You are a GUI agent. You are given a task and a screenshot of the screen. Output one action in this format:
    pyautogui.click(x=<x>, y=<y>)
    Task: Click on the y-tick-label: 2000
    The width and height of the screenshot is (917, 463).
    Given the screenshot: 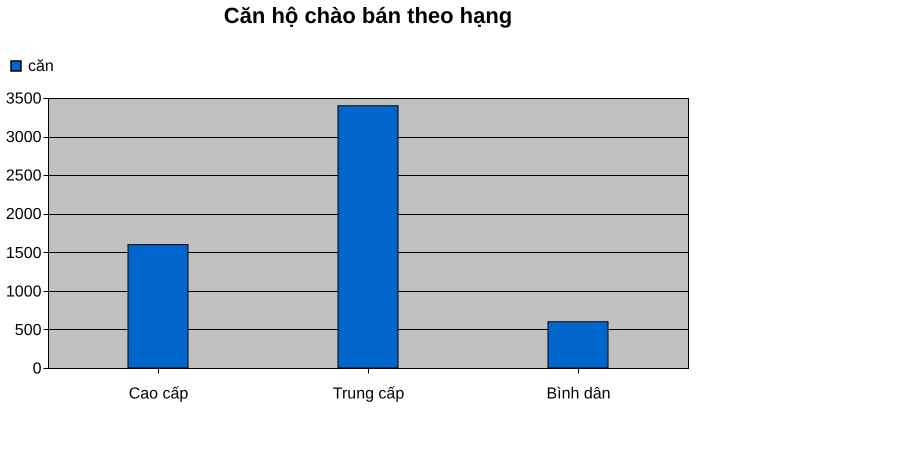 What is the action you would take?
    pyautogui.click(x=24, y=215)
    